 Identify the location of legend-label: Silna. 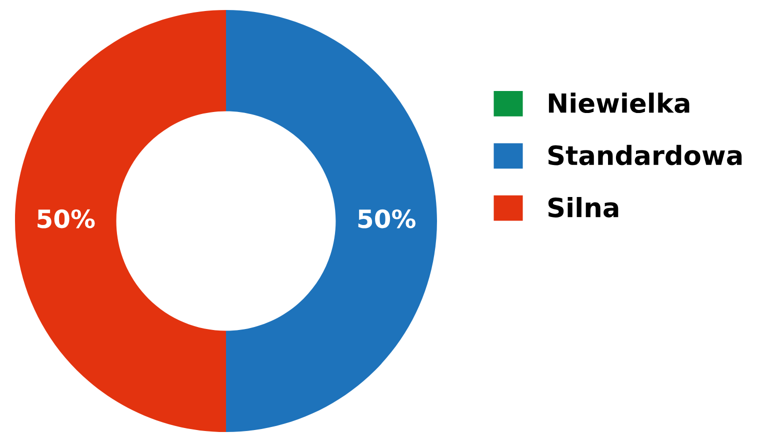
(583, 207).